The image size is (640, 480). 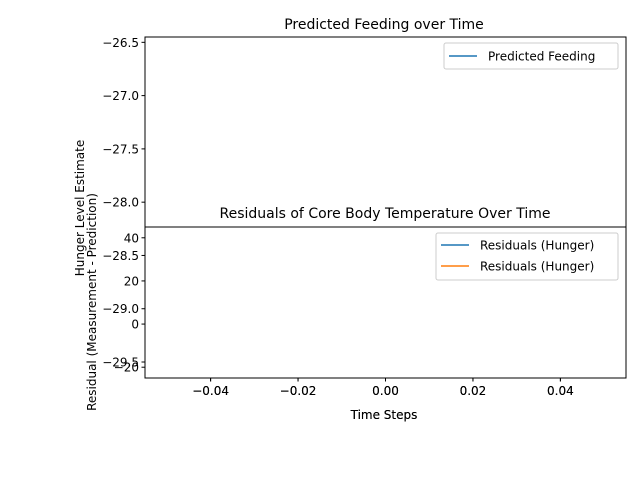 What do you see at coordinates (210, 391) in the screenshot?
I see `xtick-label: −0.04` at bounding box center [210, 391].